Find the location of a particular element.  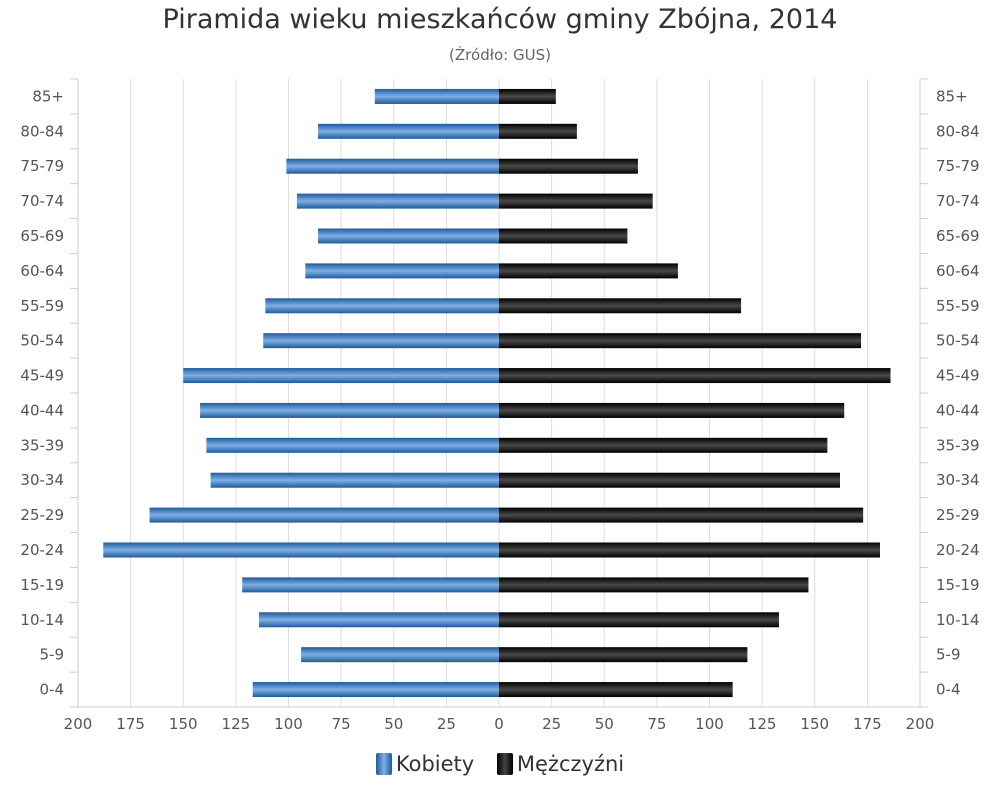

category-label-left: 25-29 is located at coordinates (42, 515).